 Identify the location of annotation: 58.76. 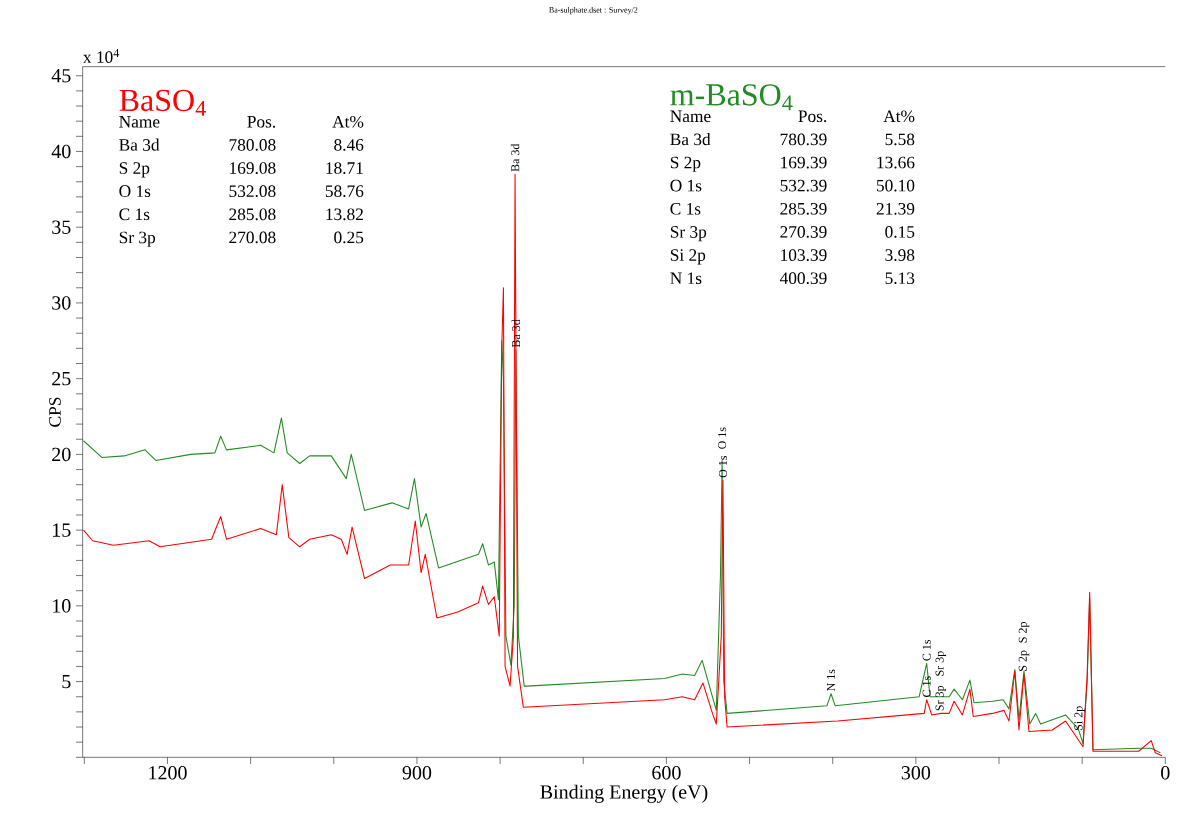
(344, 191).